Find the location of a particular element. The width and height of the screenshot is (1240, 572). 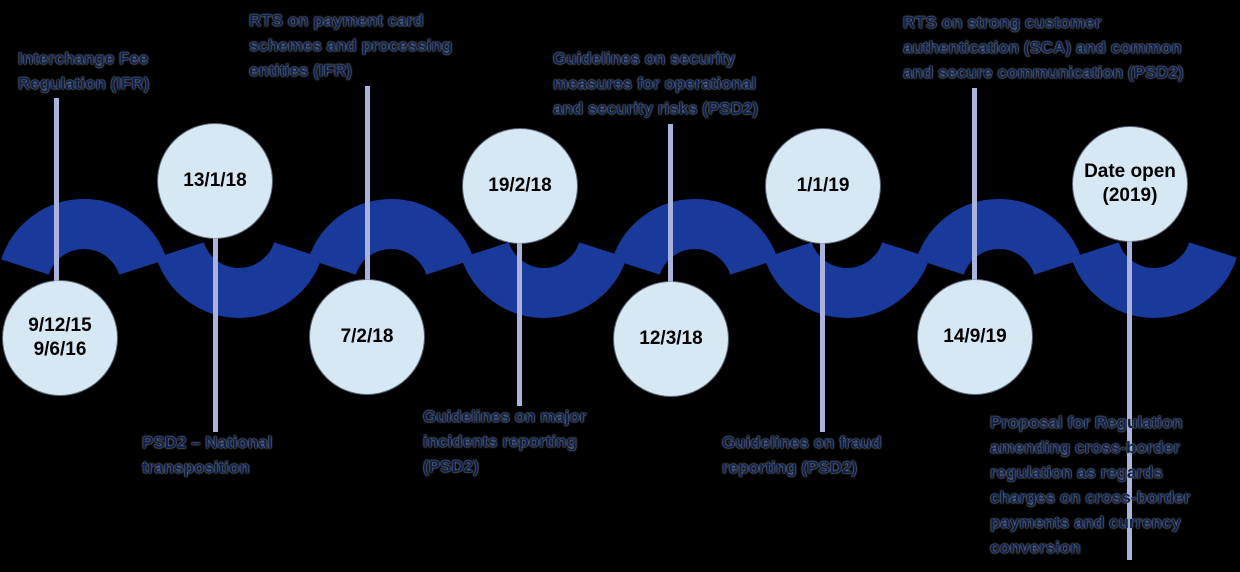

label-line: RTS on strong customer is located at coordinates (1002, 22).